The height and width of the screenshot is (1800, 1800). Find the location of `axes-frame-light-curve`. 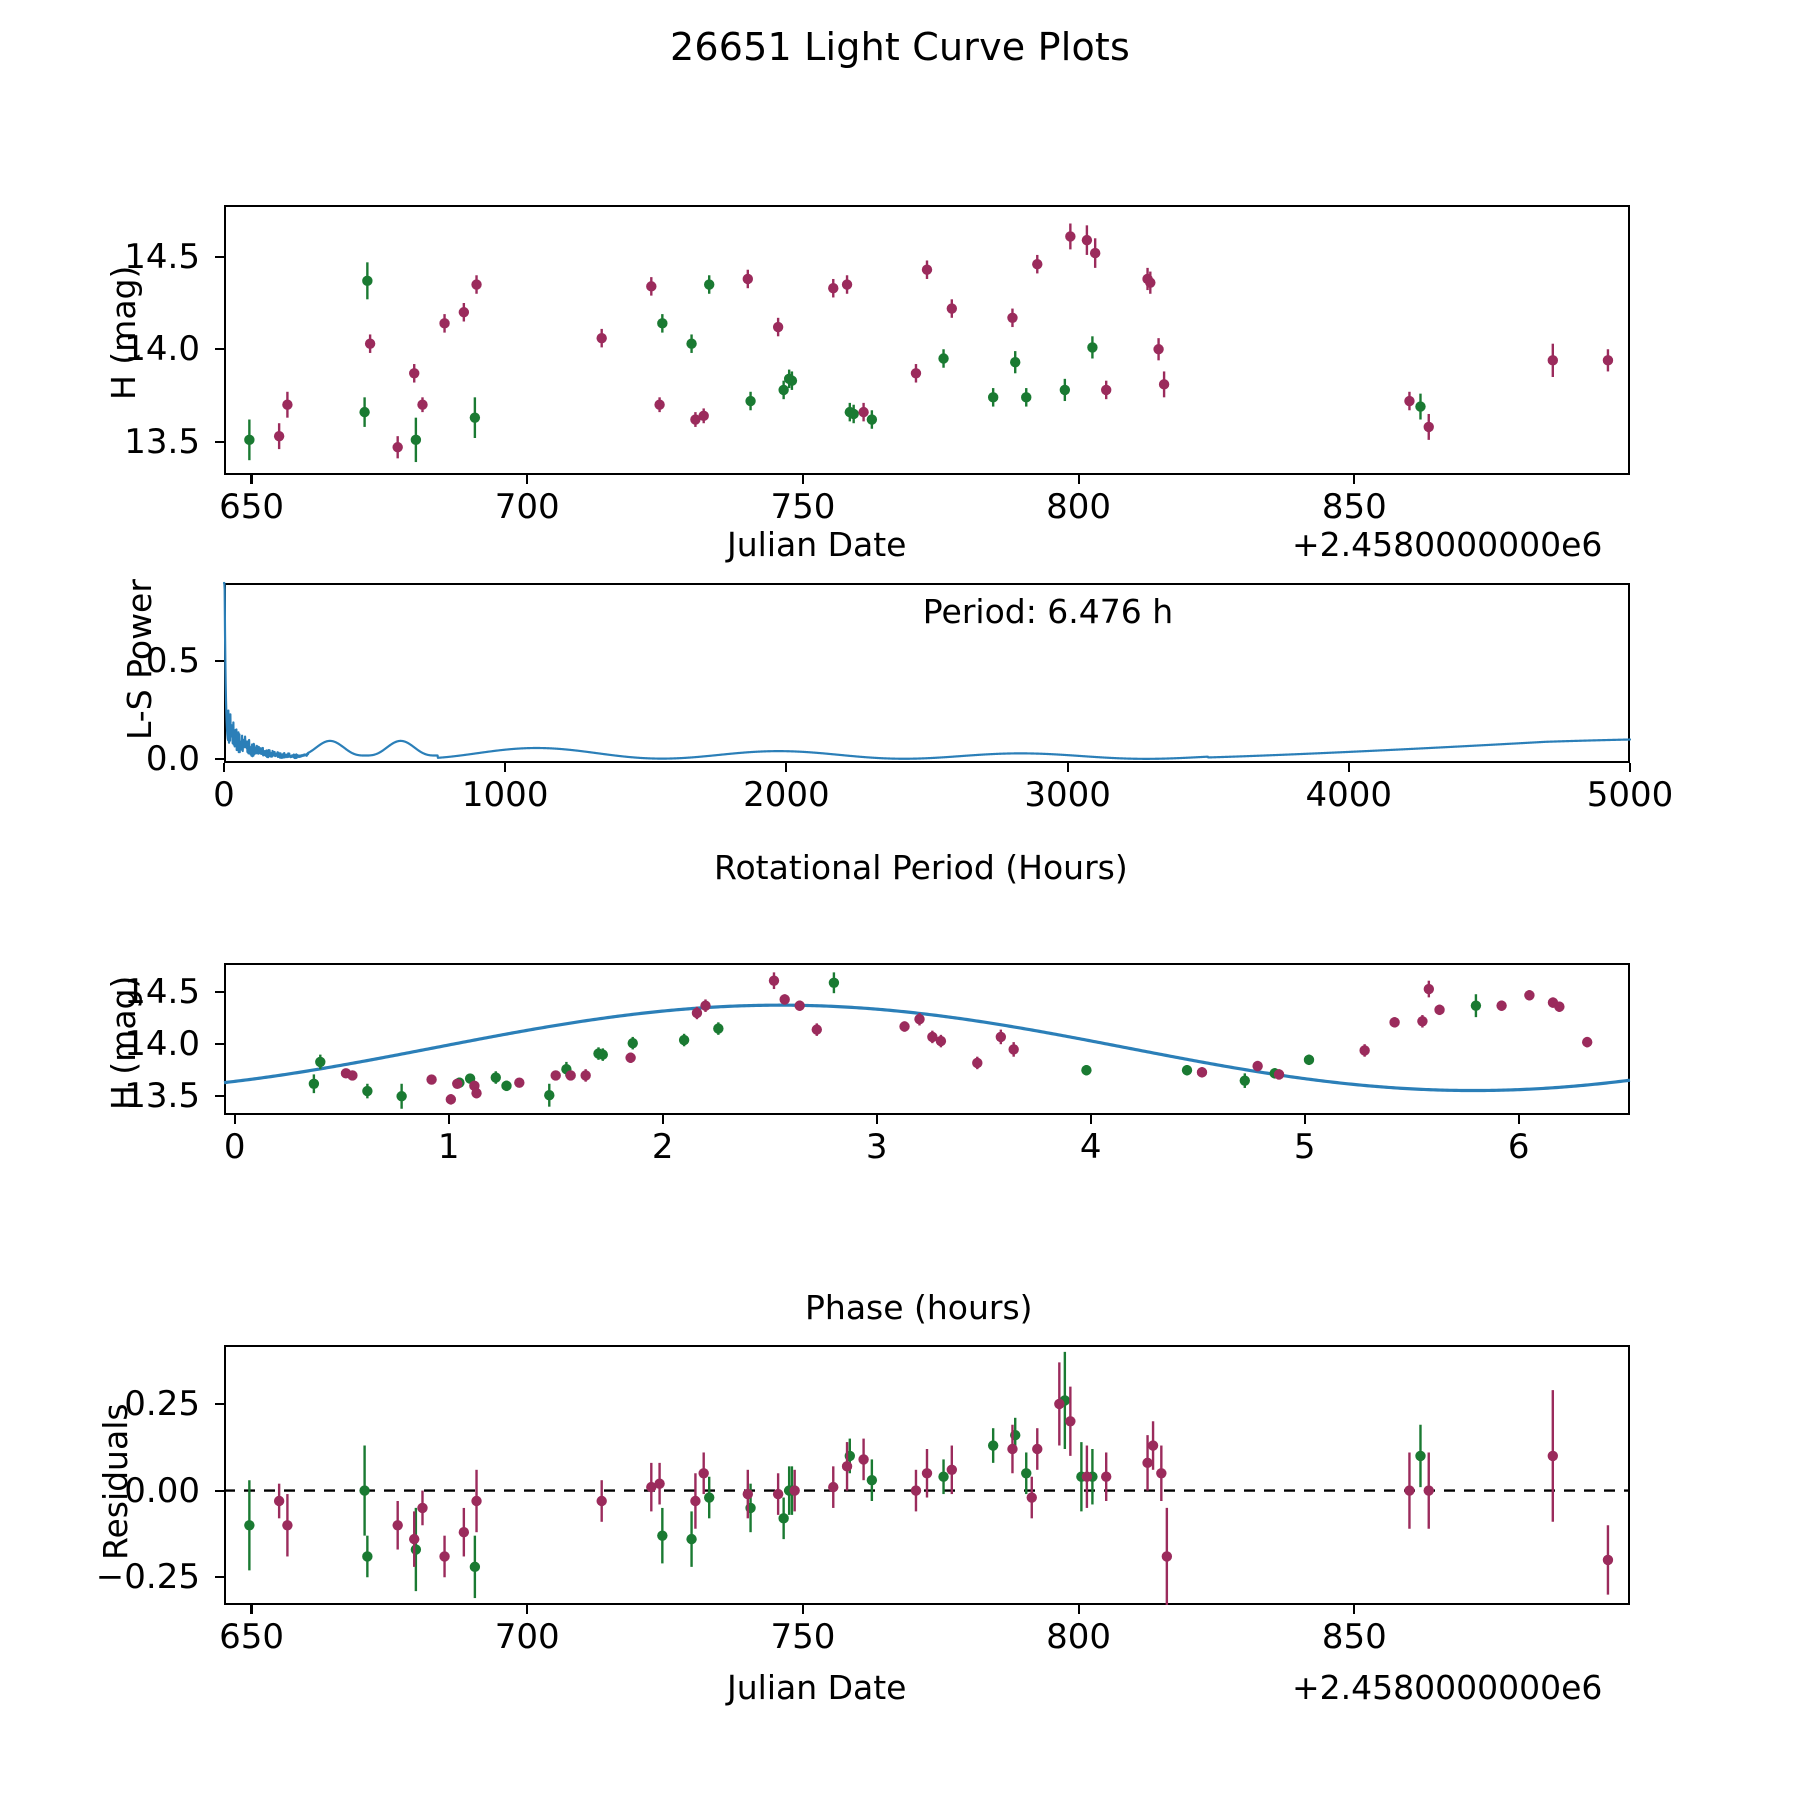

axes-frame-light-curve is located at coordinates (927, 340).